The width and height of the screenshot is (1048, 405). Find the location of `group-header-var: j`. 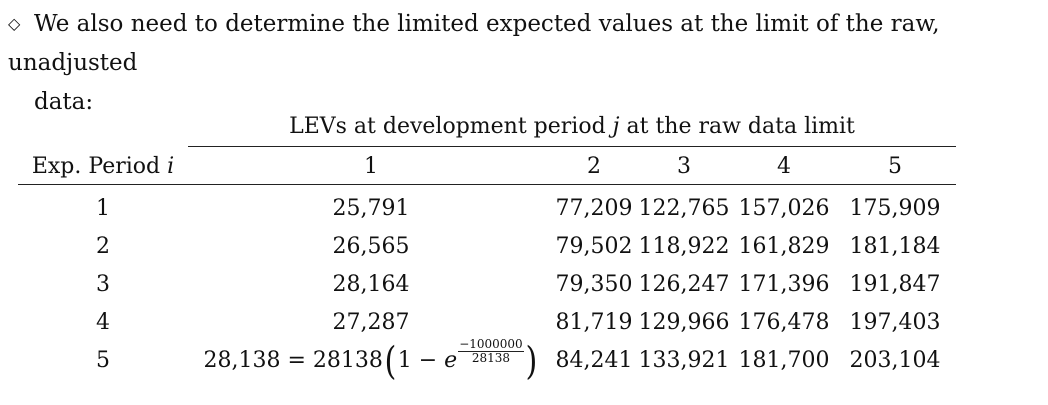

group-header-var: j is located at coordinates (616, 126).